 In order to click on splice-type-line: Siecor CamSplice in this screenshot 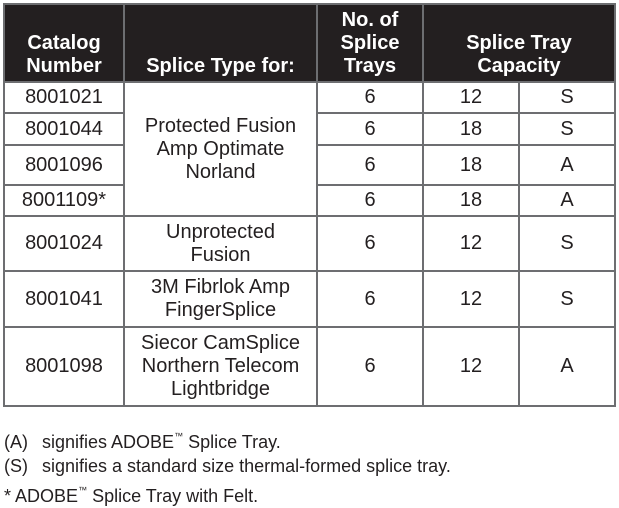, I will do `click(220, 343)`.